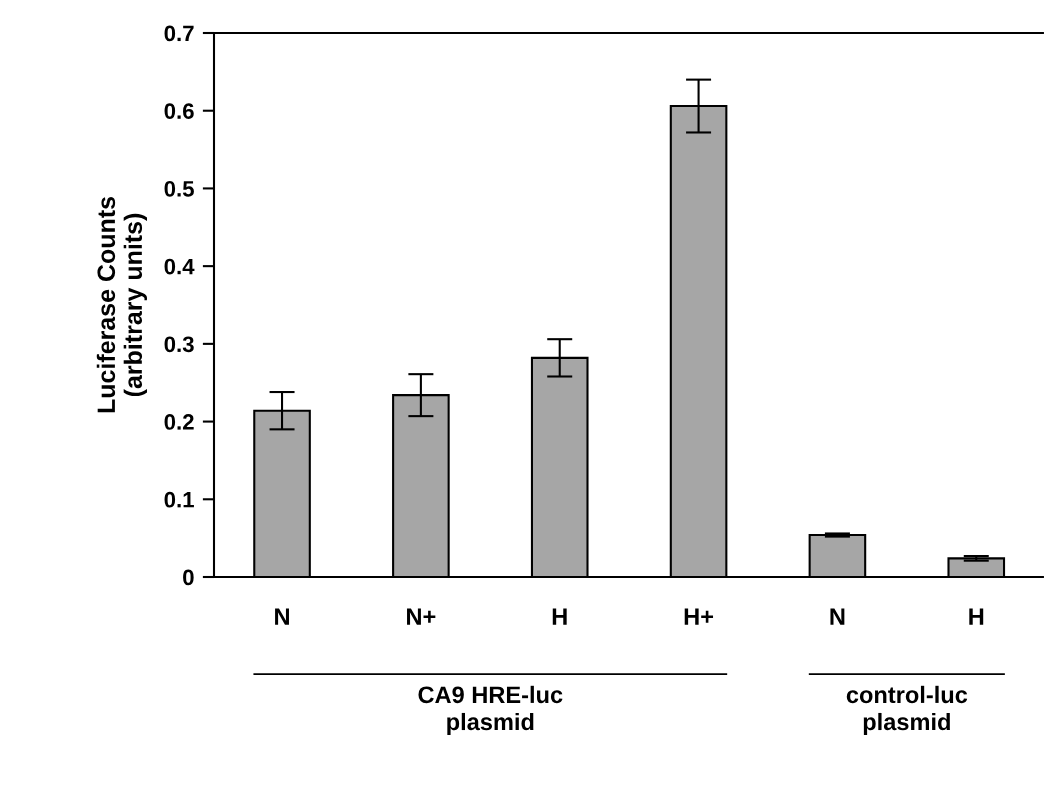  What do you see at coordinates (179, 499) in the screenshot?
I see `y-tick-label: 0.1` at bounding box center [179, 499].